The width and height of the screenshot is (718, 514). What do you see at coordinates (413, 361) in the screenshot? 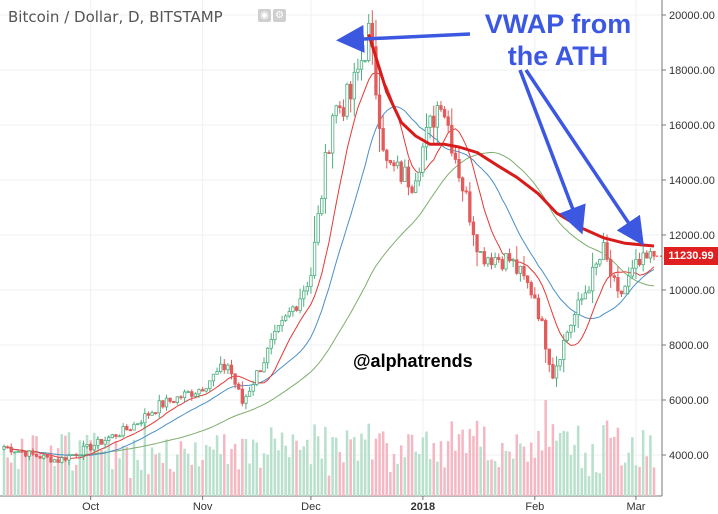
I see `watermark-handle: @alphatrends` at bounding box center [413, 361].